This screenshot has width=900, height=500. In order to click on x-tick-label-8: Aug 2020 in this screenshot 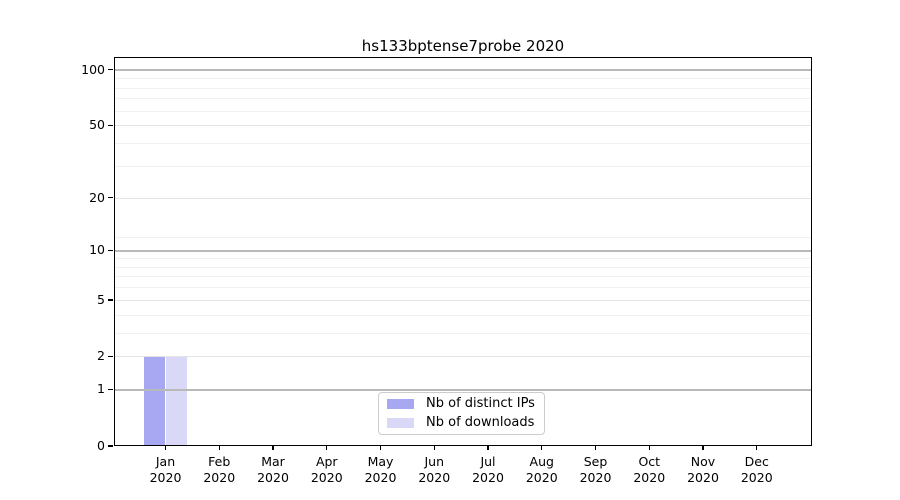, I will do `click(542, 469)`.